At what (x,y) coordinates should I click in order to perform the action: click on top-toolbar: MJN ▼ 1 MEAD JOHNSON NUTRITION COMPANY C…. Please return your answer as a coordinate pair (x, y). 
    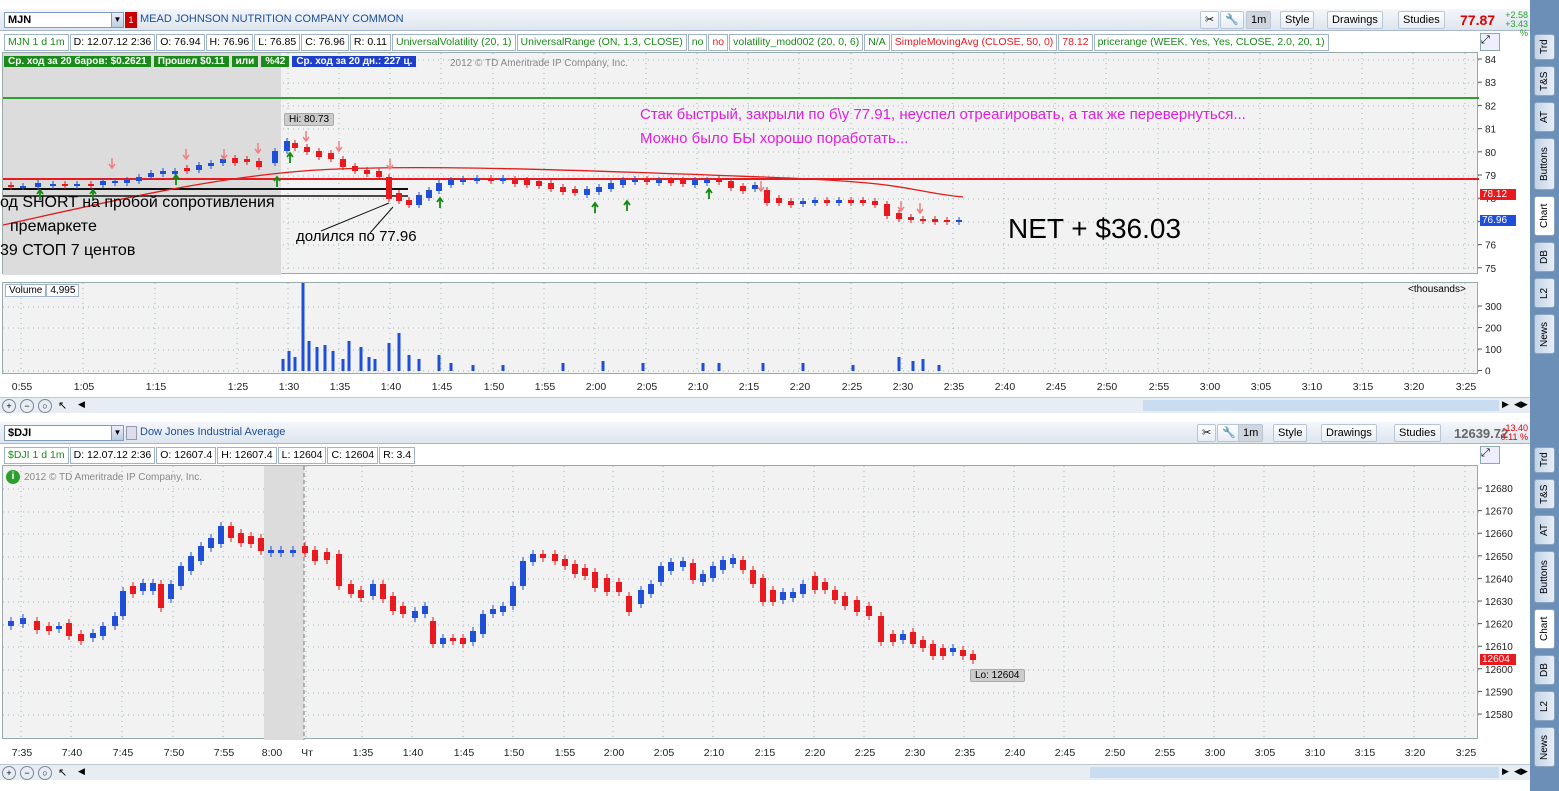
    Looking at the image, I should click on (765, 23).